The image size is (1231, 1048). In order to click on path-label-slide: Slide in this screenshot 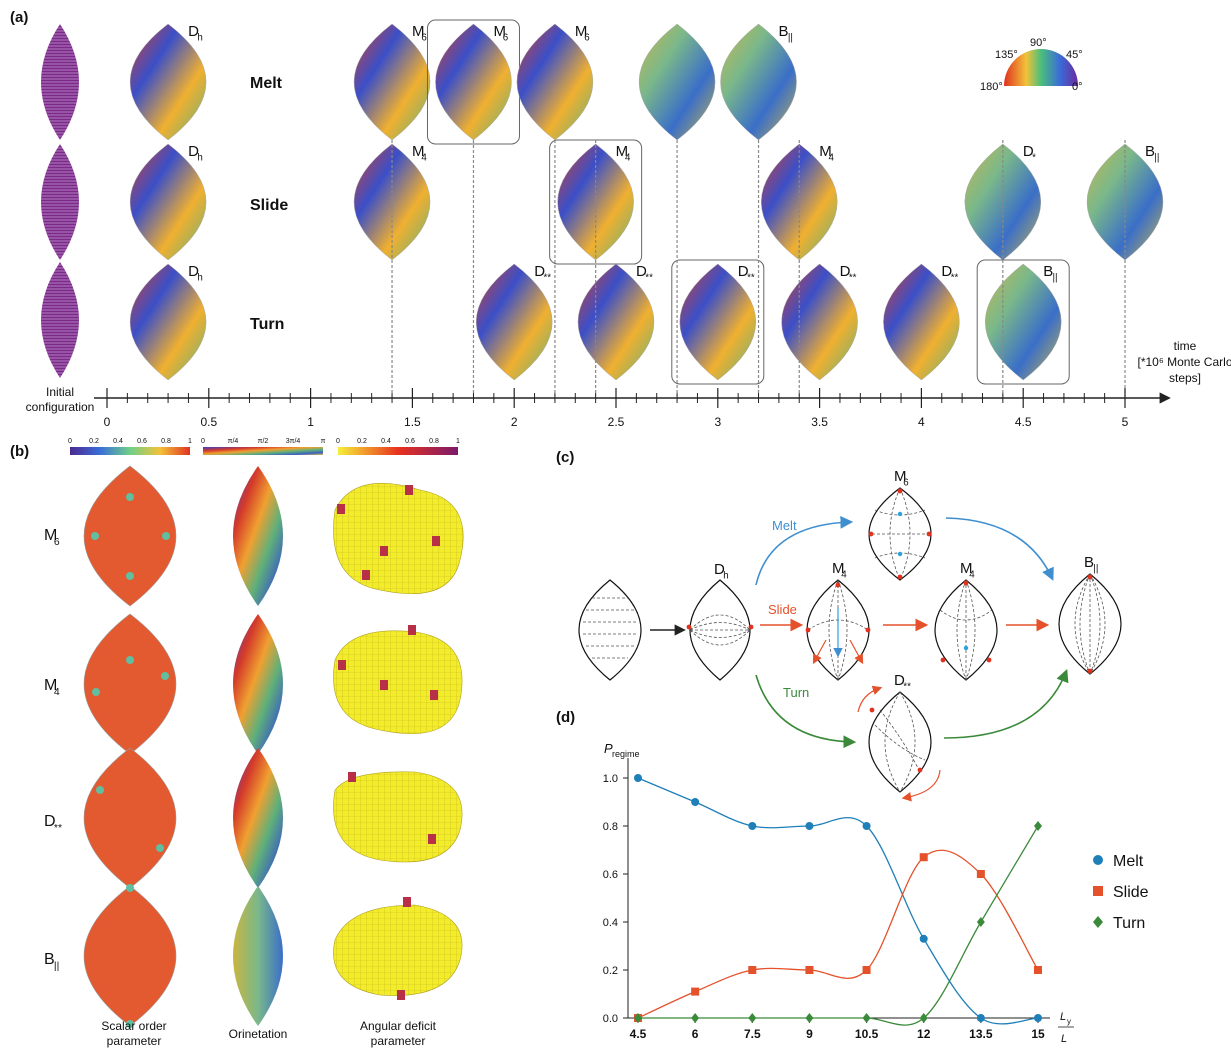, I will do `click(782, 609)`.